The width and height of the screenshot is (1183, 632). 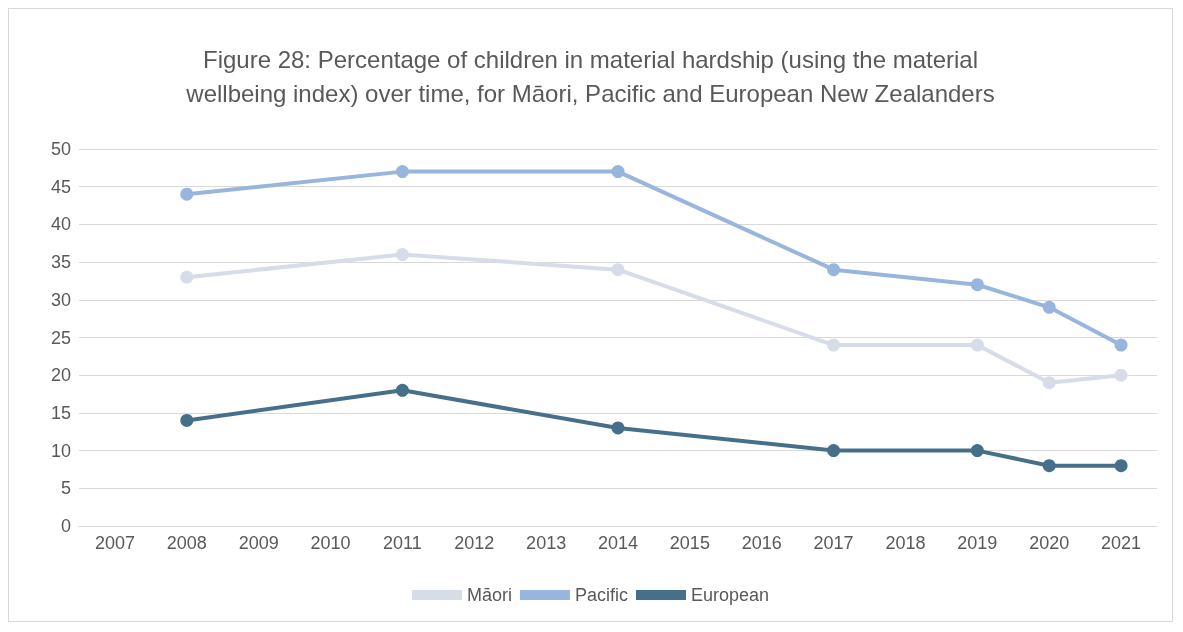 What do you see at coordinates (65, 526) in the screenshot?
I see `y-tick-label: 0` at bounding box center [65, 526].